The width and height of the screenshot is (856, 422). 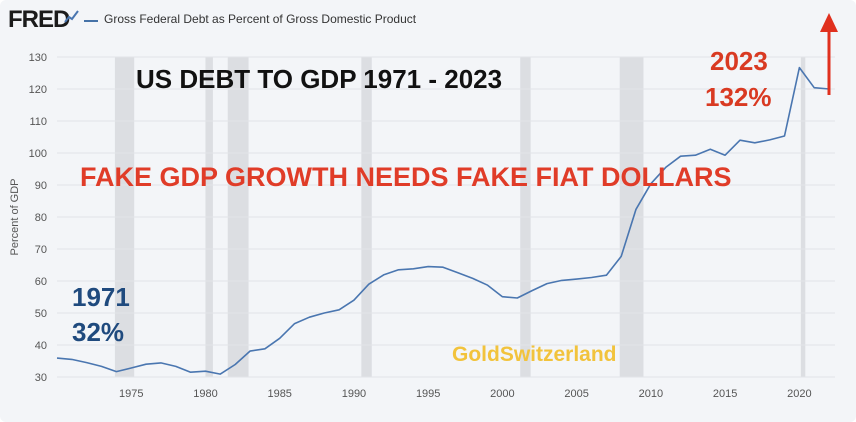 What do you see at coordinates (131, 394) in the screenshot?
I see `x-tick-label: 1975` at bounding box center [131, 394].